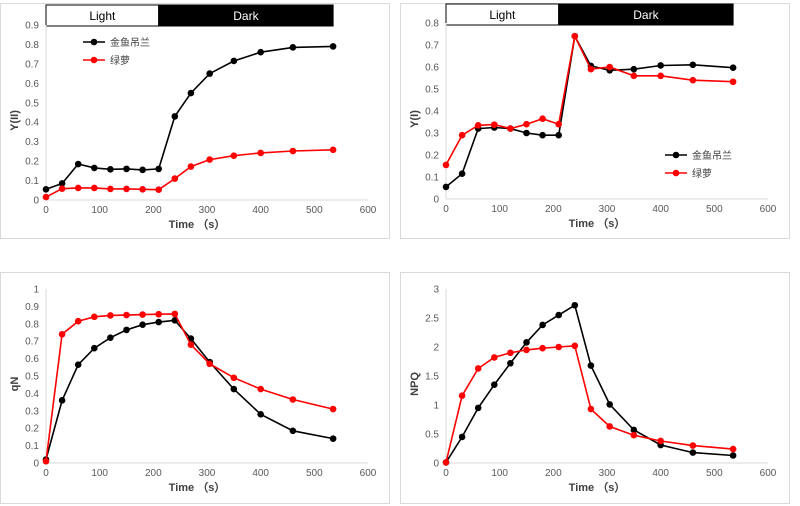 The height and width of the screenshot is (506, 800). Describe the element at coordinates (432, 112) in the screenshot. I see `y-tick-label: 0.4` at that location.